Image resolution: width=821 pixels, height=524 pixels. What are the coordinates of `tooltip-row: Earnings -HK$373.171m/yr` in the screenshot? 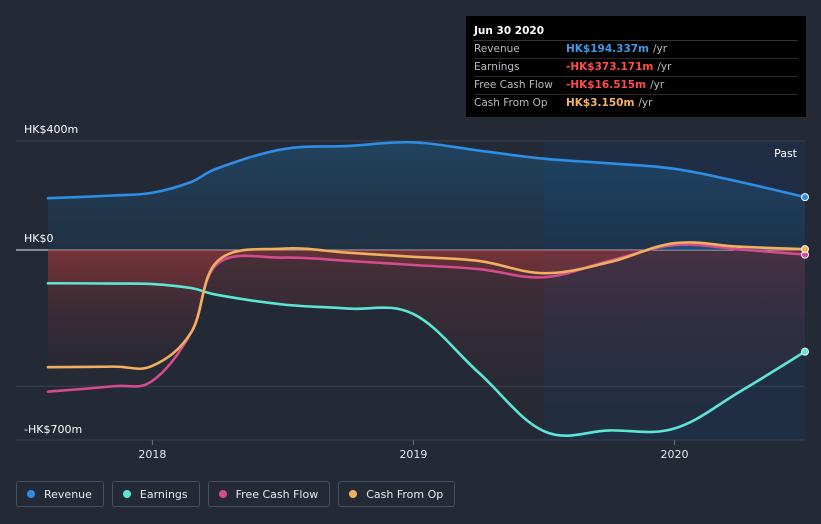 It's located at (636, 68).